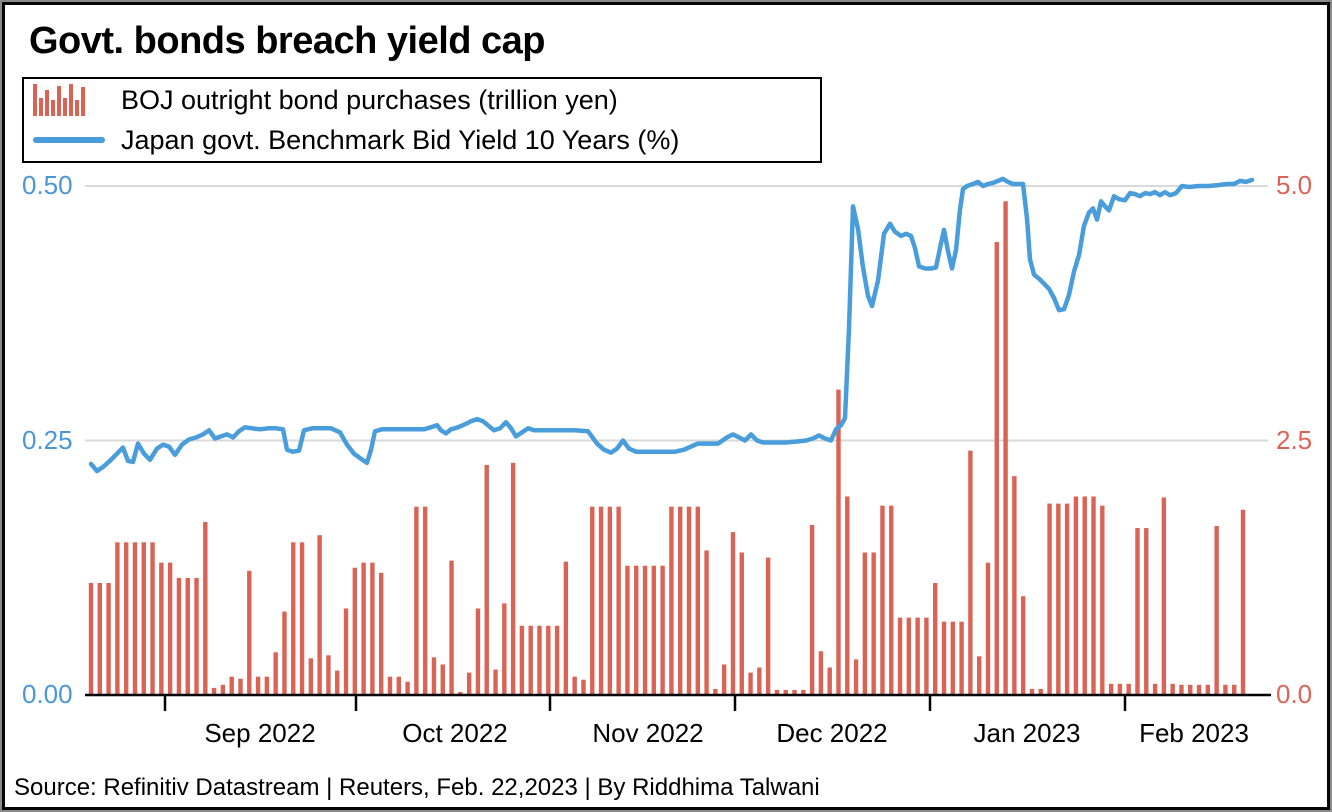 Image resolution: width=1332 pixels, height=812 pixels. I want to click on x-axis-month-label: Sep 2022, so click(260, 733).